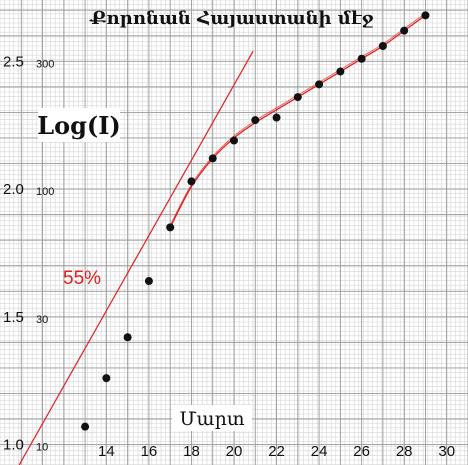 The height and width of the screenshot is (465, 468). I want to click on y-axis-label-bg, so click(79, 125).